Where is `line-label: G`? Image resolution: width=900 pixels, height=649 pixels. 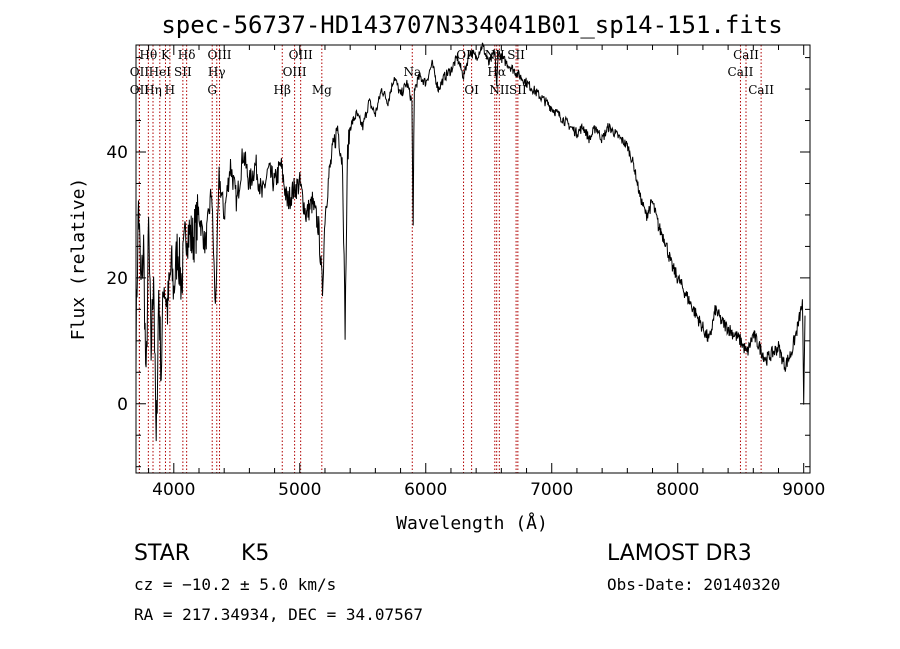 line-label: G is located at coordinates (212, 90).